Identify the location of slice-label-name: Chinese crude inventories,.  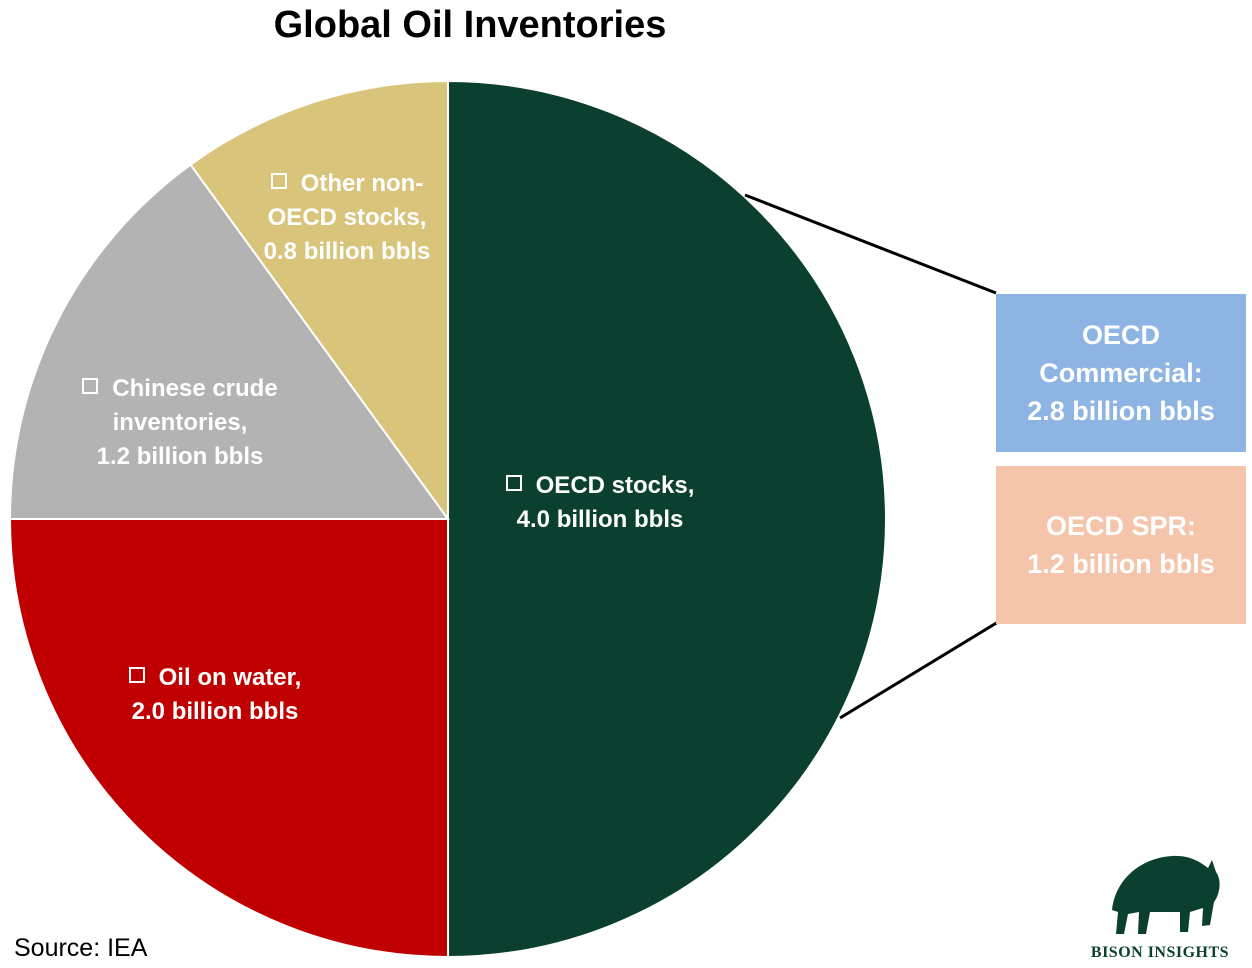
(180, 406).